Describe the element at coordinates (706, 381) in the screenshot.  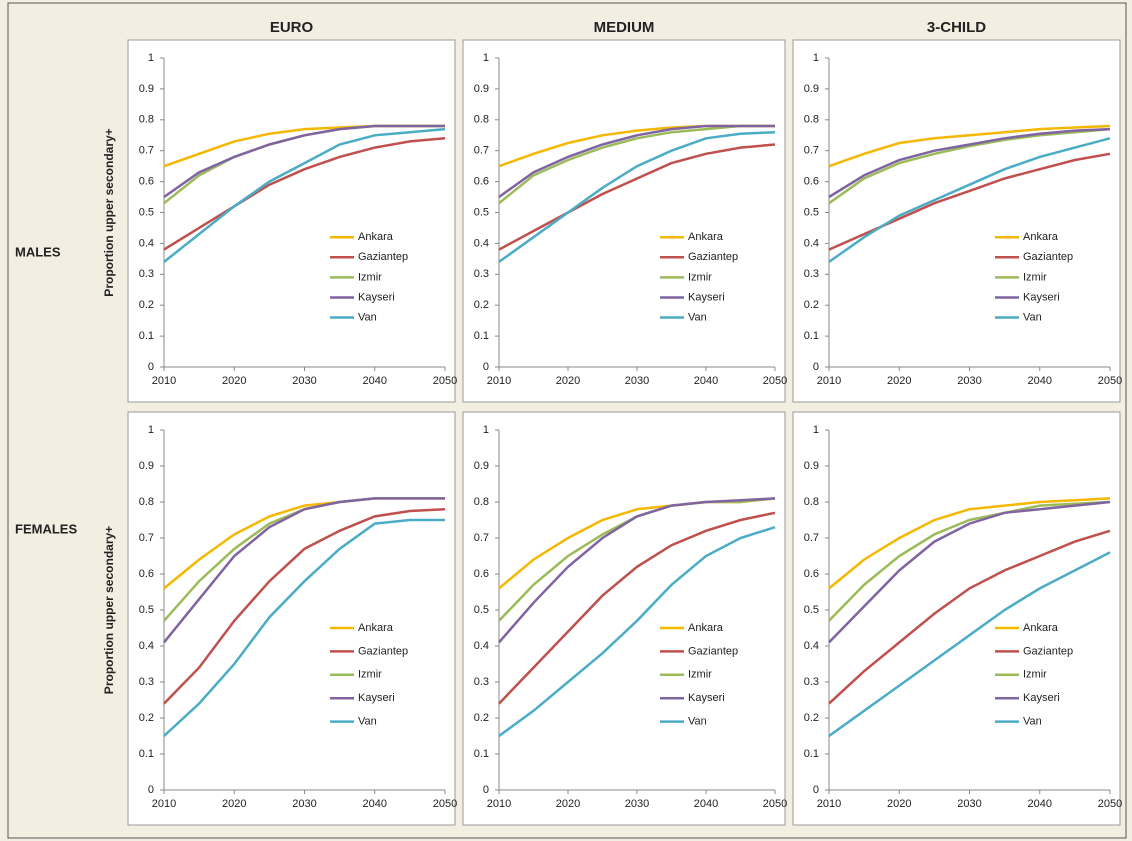
I see `x-tick-label: 2040` at that location.